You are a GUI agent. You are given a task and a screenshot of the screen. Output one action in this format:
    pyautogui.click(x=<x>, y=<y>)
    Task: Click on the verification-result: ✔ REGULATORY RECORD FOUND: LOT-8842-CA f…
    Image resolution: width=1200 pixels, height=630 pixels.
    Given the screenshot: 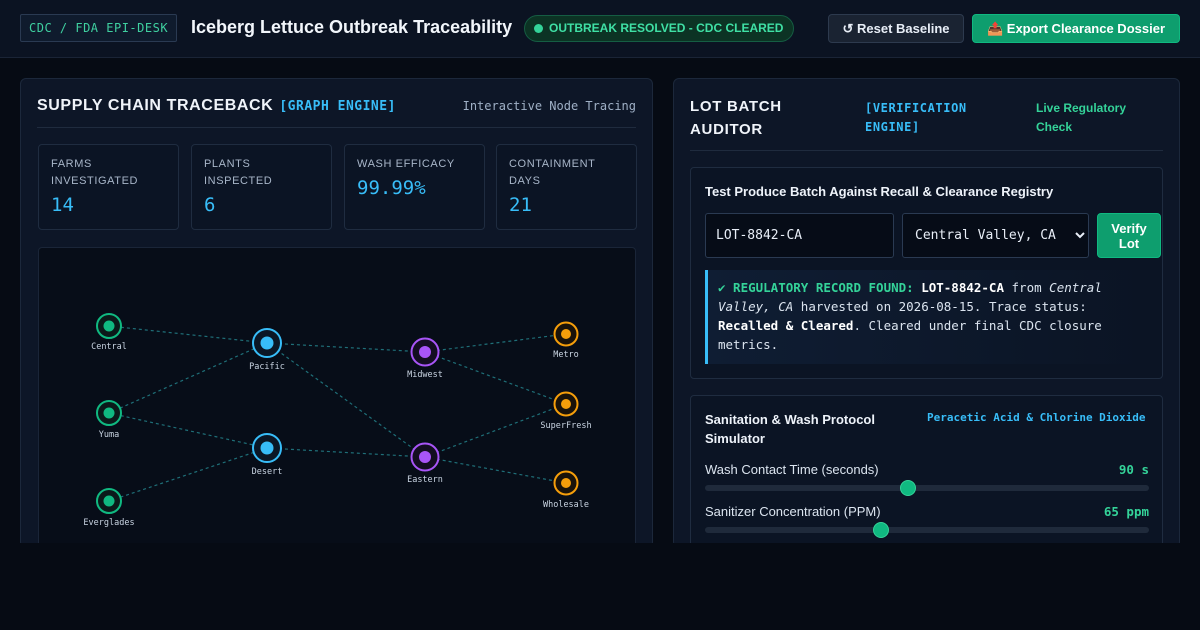 What is the action you would take?
    pyautogui.click(x=927, y=317)
    